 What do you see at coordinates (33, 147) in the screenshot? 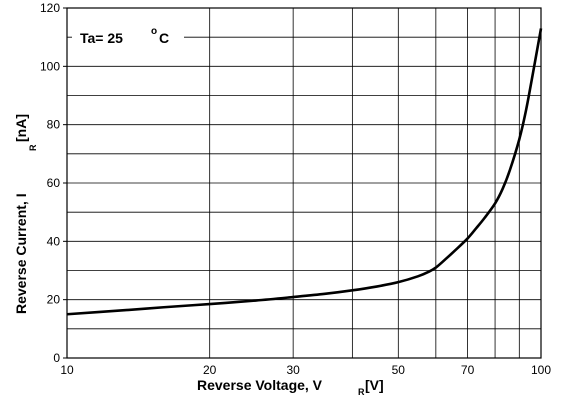
I see `y-axis-title-subscript: R` at bounding box center [33, 147].